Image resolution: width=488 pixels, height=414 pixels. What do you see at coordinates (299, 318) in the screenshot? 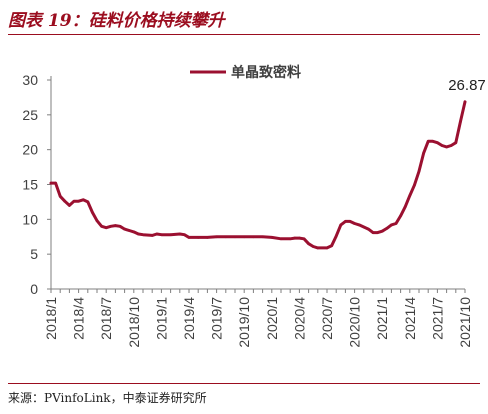
I see `x-tick-label: 2020/4` at bounding box center [299, 318].